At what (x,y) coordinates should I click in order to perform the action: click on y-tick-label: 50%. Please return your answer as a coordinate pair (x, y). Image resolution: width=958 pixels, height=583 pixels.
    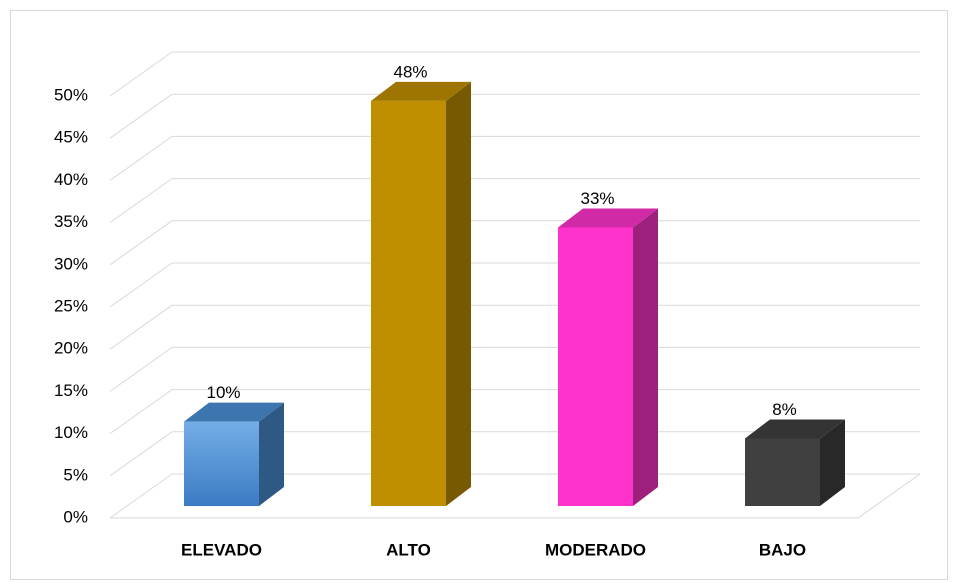
    Looking at the image, I should click on (71, 94).